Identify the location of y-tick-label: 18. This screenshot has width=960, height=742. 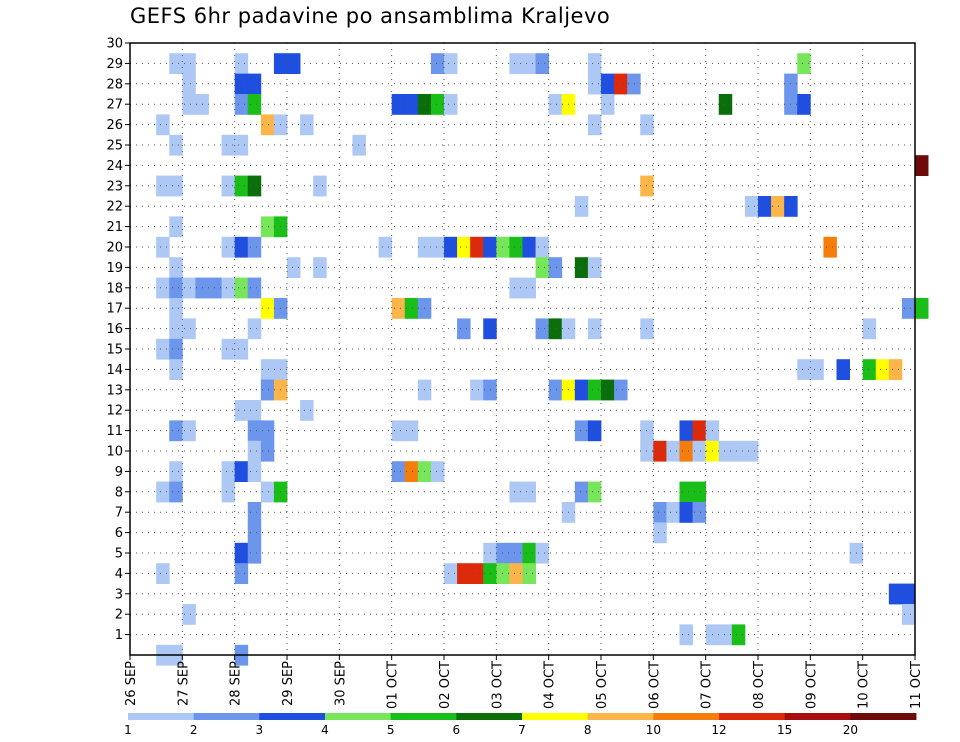
(114, 288).